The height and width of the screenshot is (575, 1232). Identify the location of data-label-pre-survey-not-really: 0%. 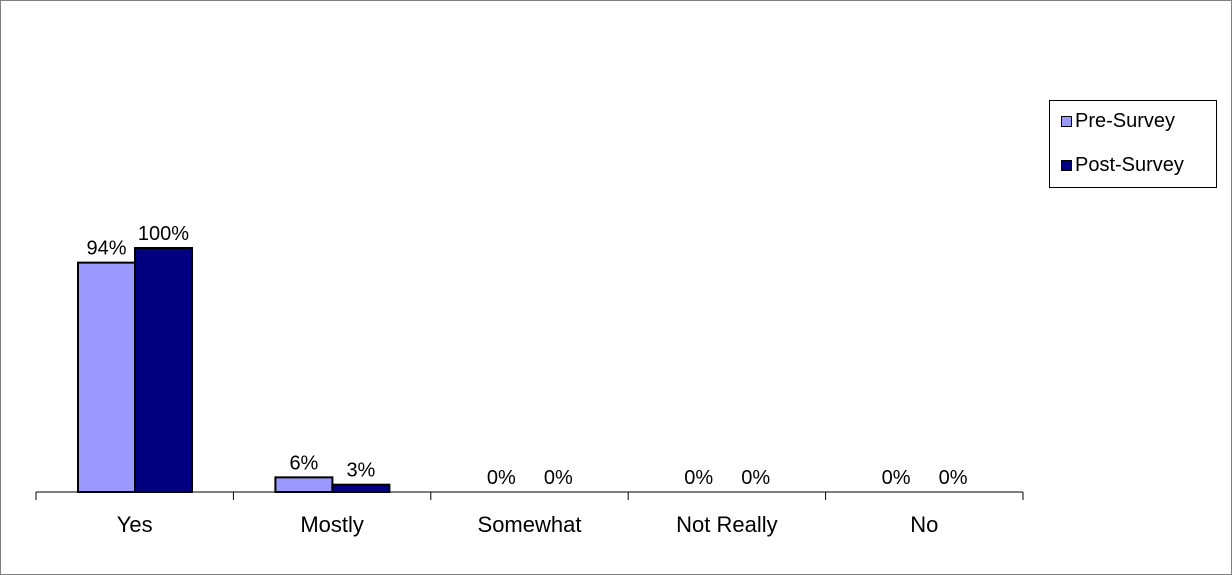
(698, 478).